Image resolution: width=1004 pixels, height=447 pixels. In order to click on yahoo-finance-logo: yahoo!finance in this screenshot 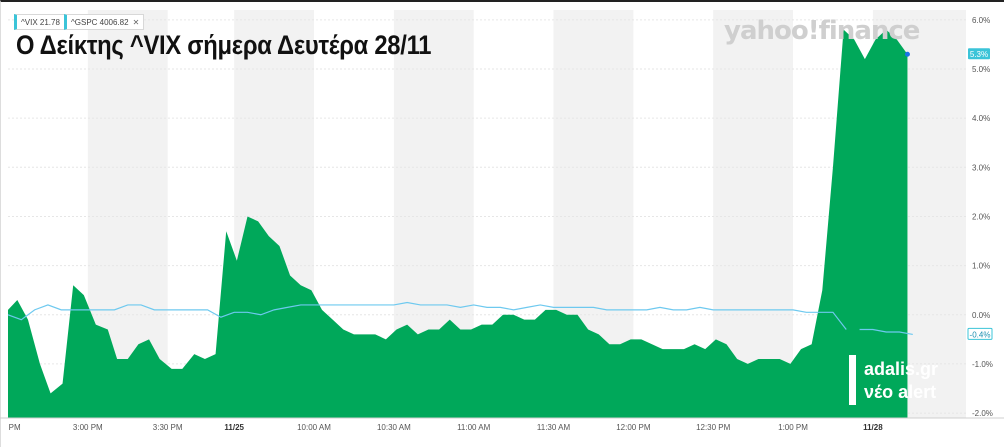, I will do `click(822, 31)`.